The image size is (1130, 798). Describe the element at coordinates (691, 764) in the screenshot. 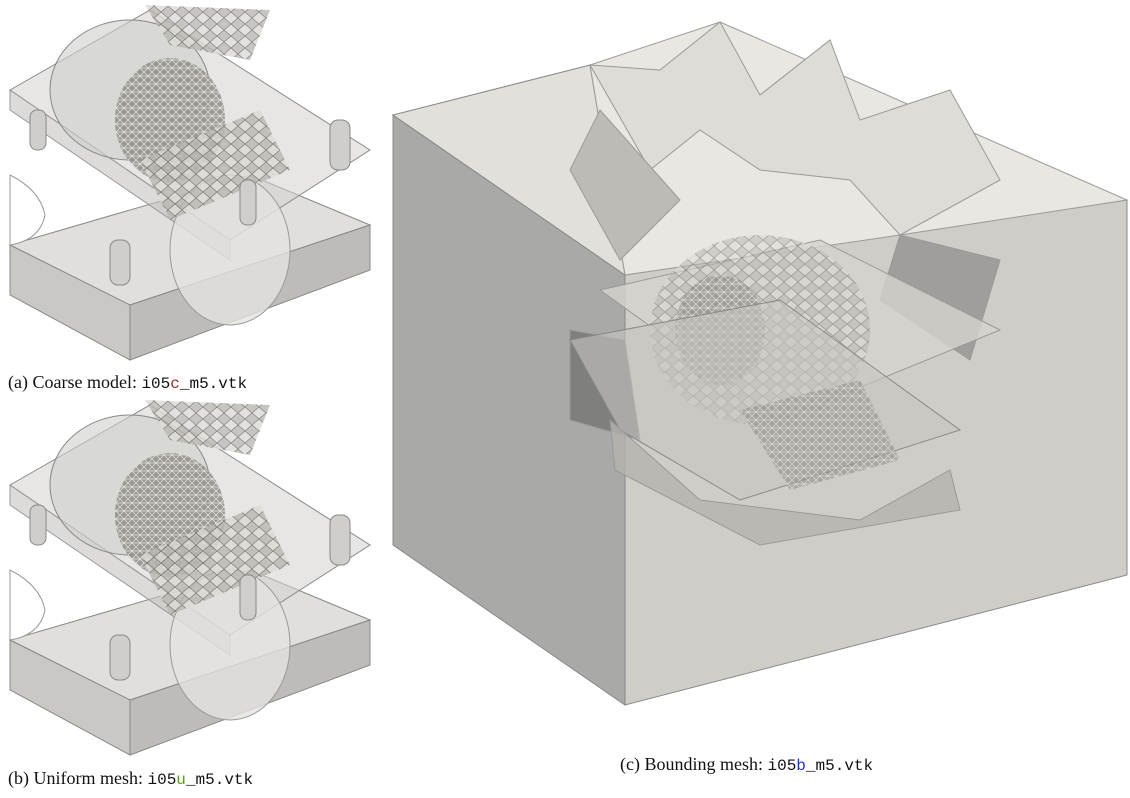

I see `caption-label: (c) Bounding mesh:` at that location.